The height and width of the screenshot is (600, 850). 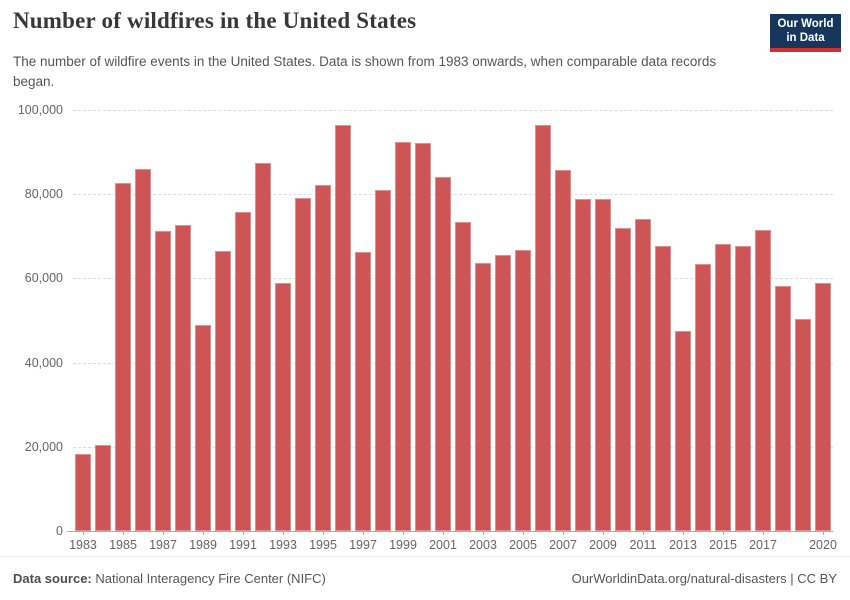 I want to click on bar-slot-1993, so click(x=283, y=320).